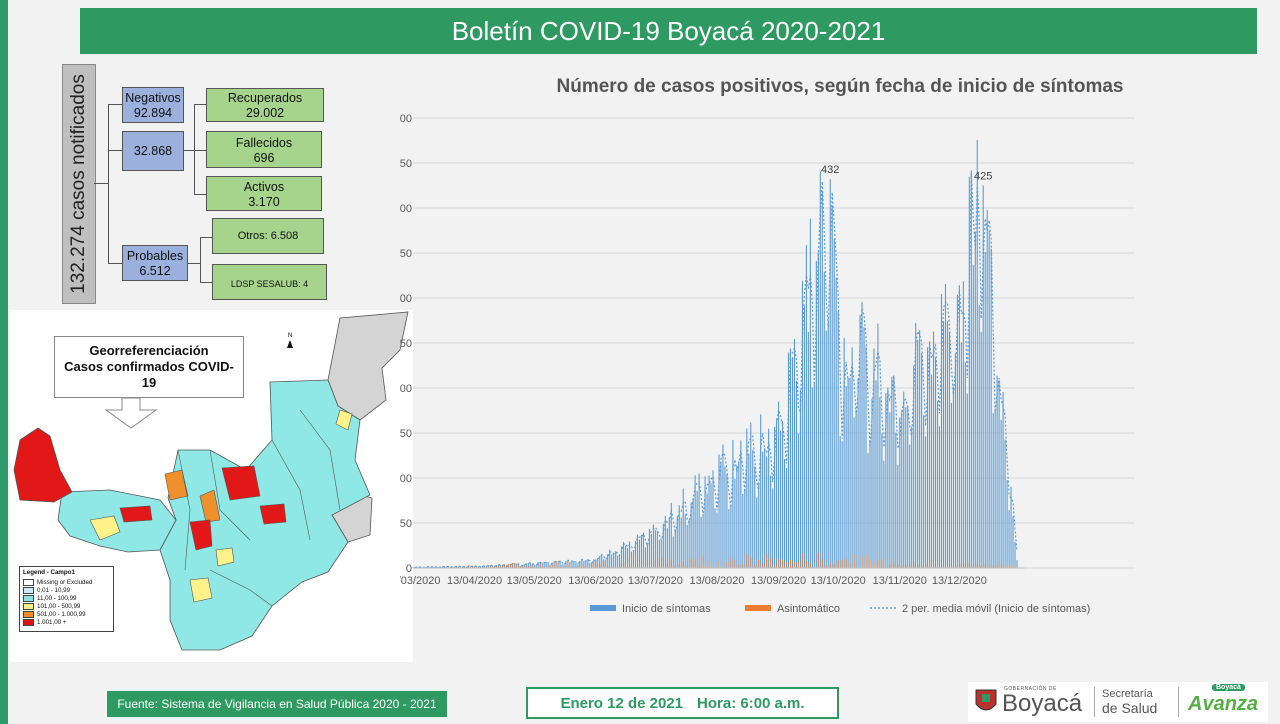  What do you see at coordinates (290, 336) in the screenshot?
I see `north-label: N` at bounding box center [290, 336].